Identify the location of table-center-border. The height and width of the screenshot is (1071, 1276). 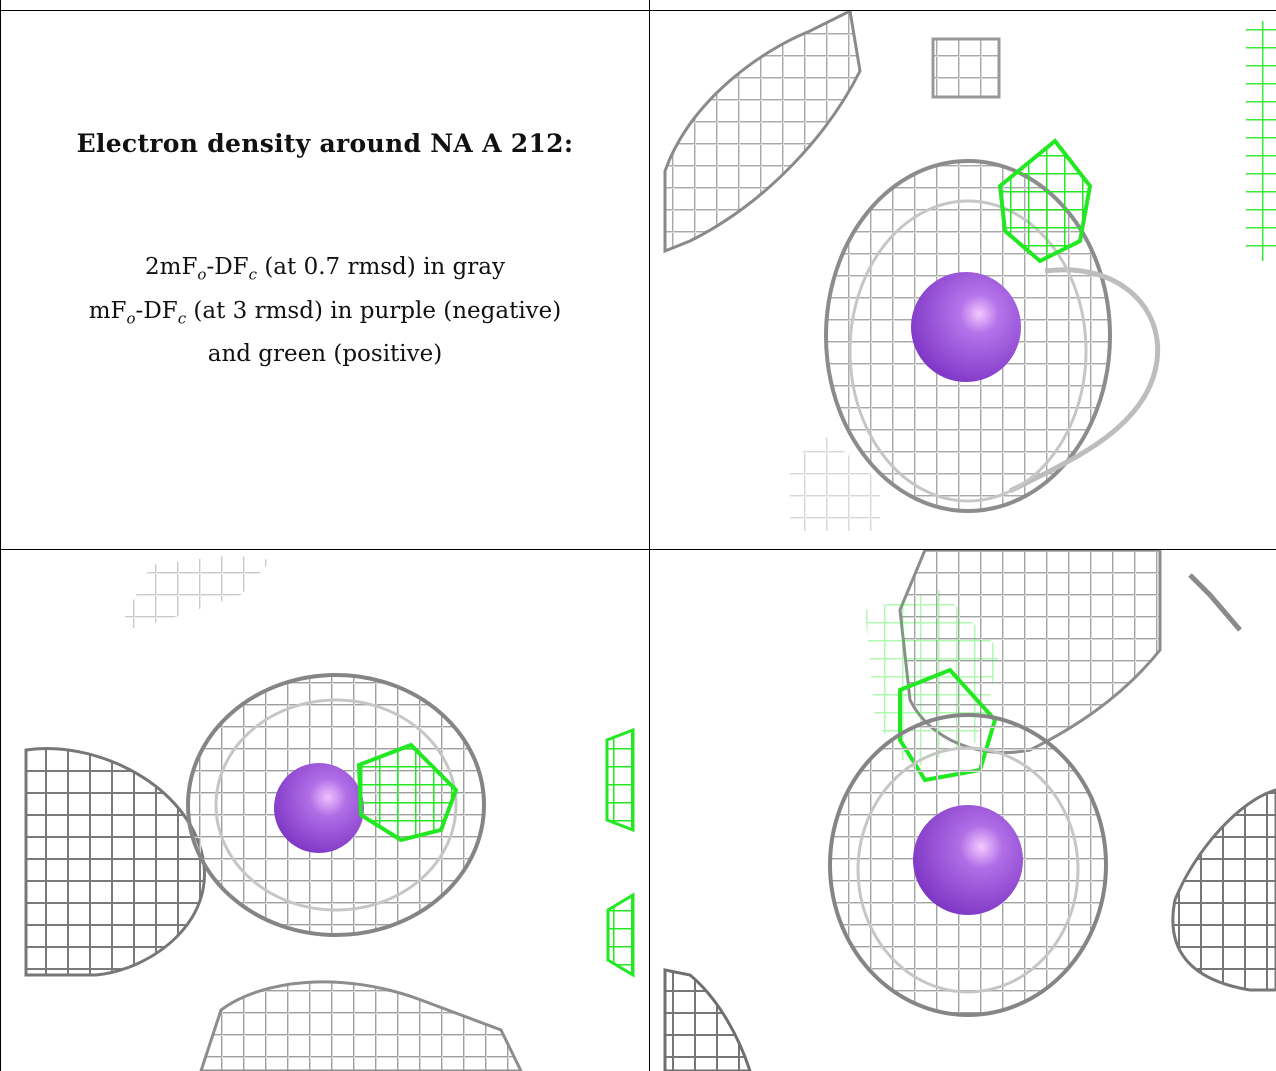
(649, 535).